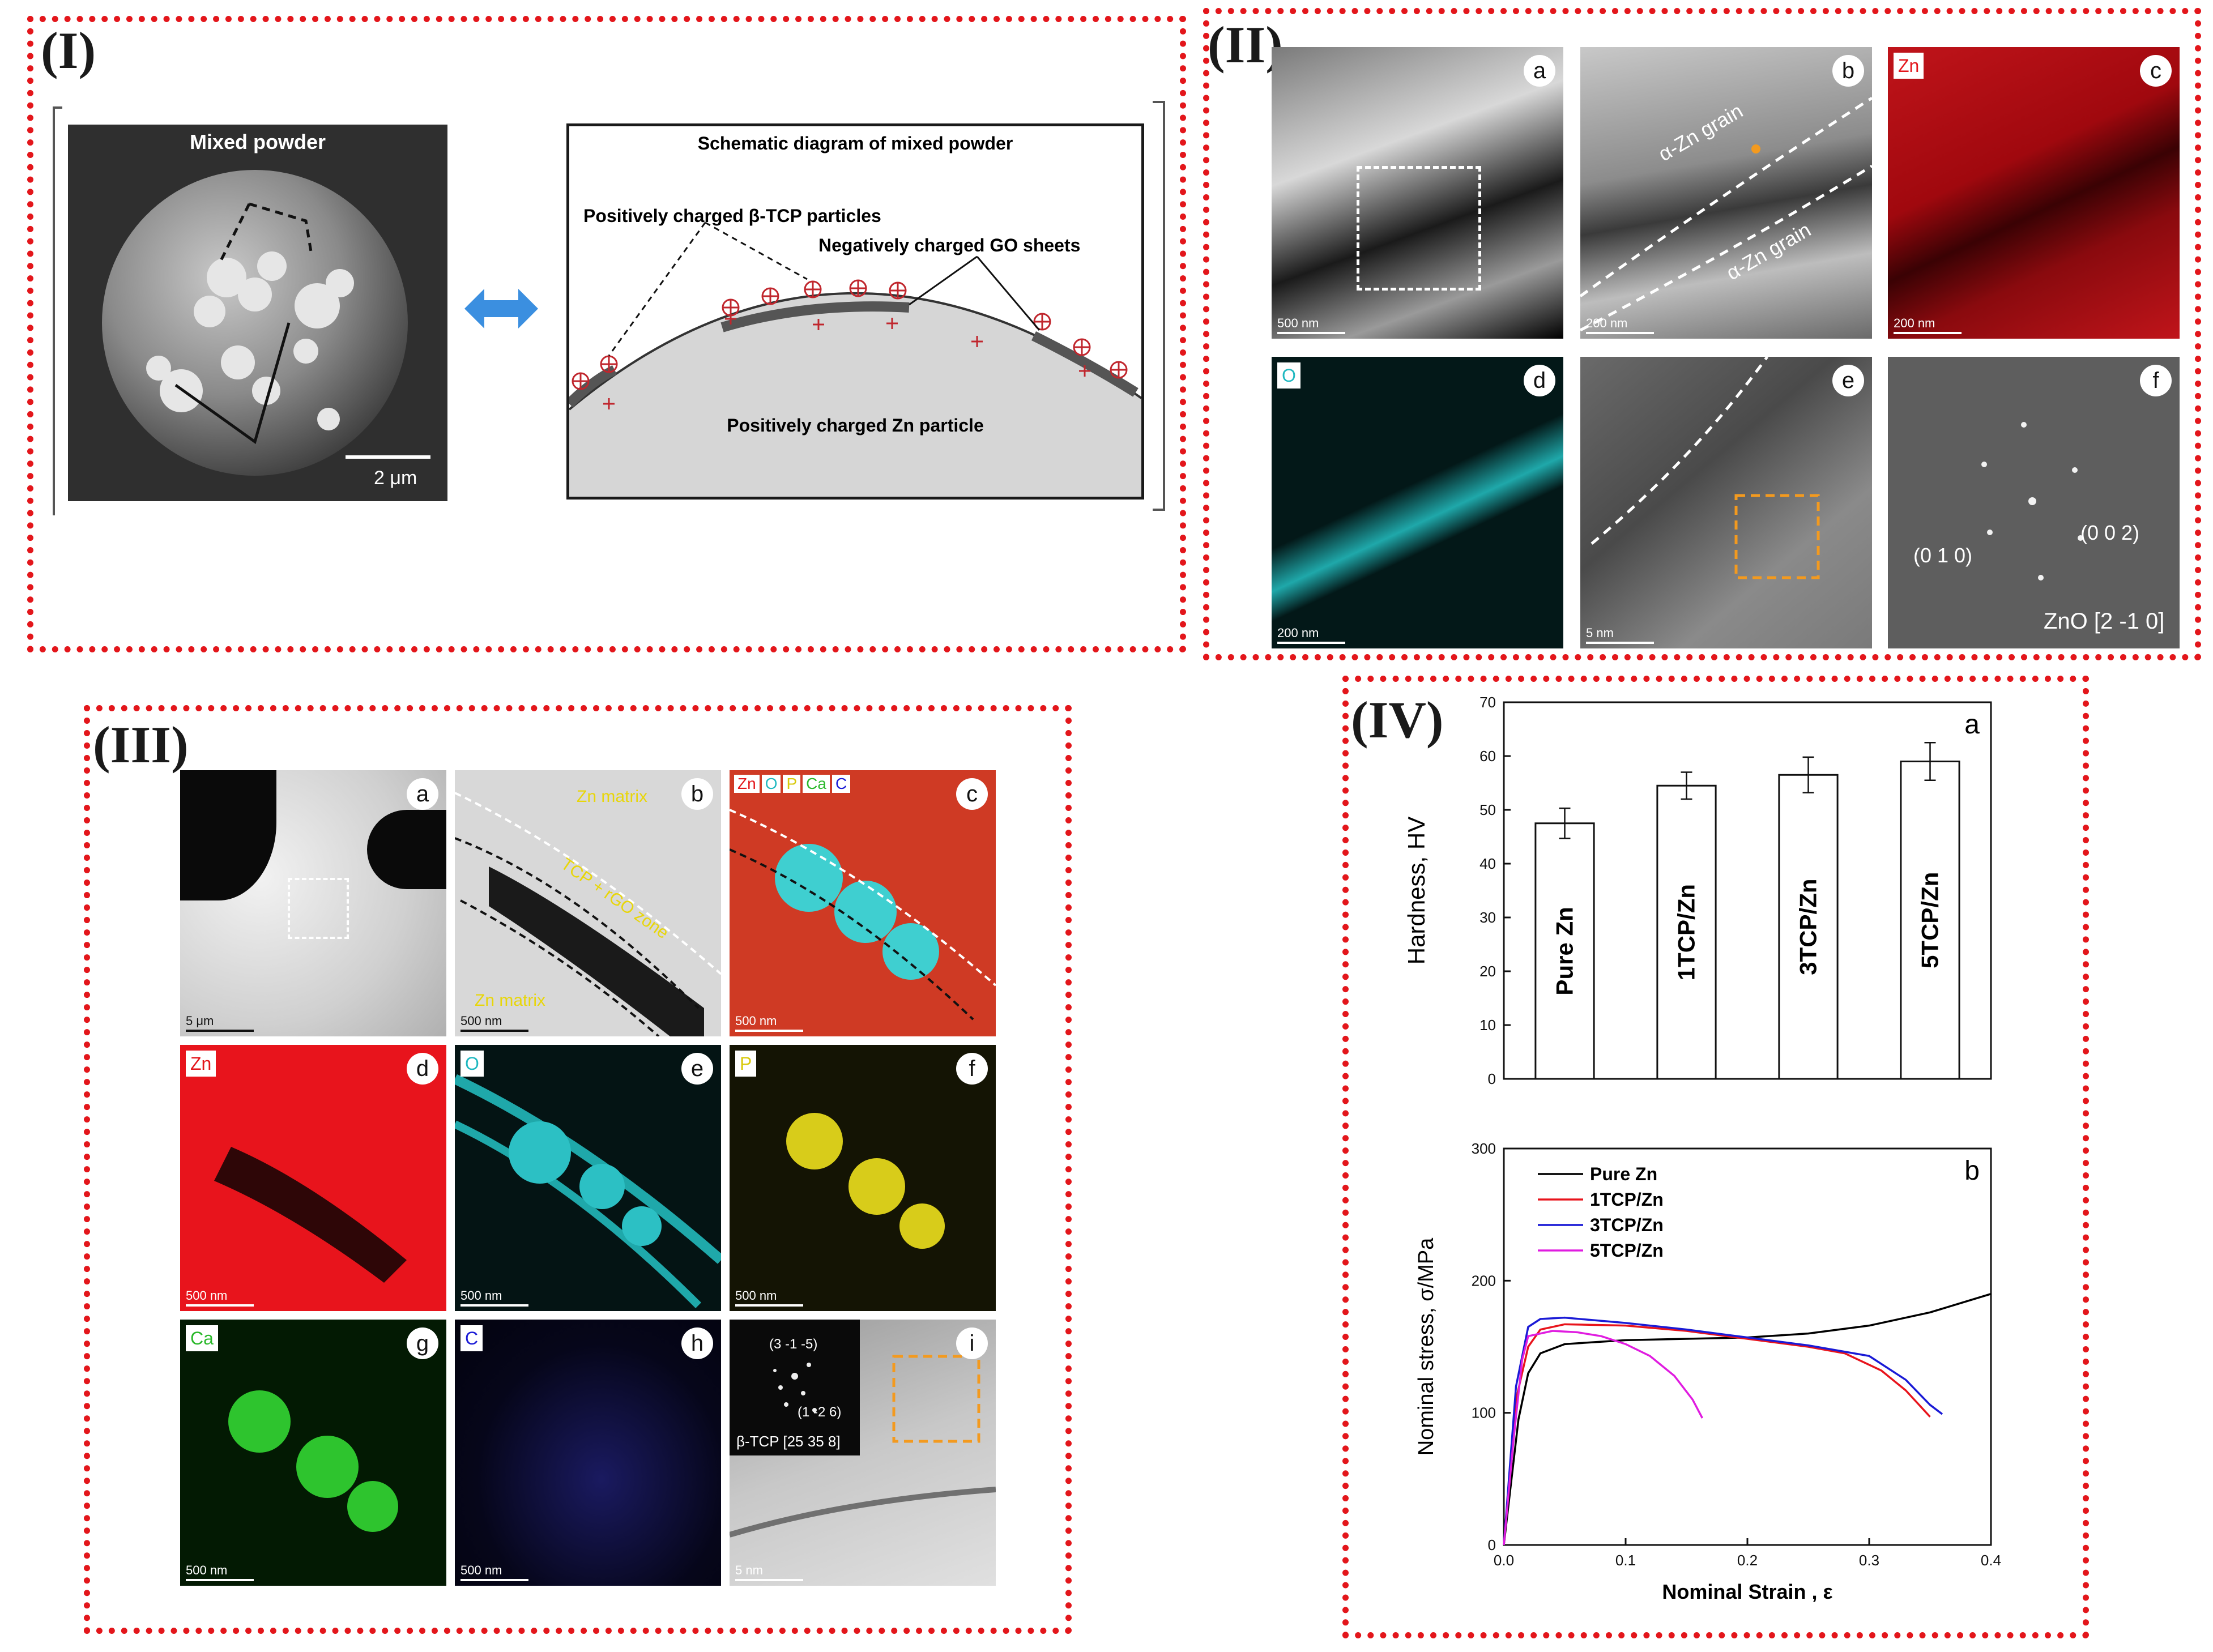  Describe the element at coordinates (2034, 193) in the screenshot. I see `ii-tile-c: Zn c 200 nm` at that location.